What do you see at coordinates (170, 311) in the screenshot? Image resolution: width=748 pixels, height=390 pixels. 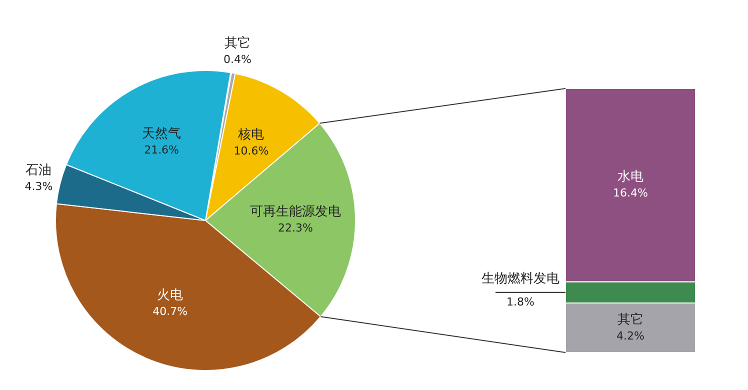 I see `data-label: 40.7%` at bounding box center [170, 311].